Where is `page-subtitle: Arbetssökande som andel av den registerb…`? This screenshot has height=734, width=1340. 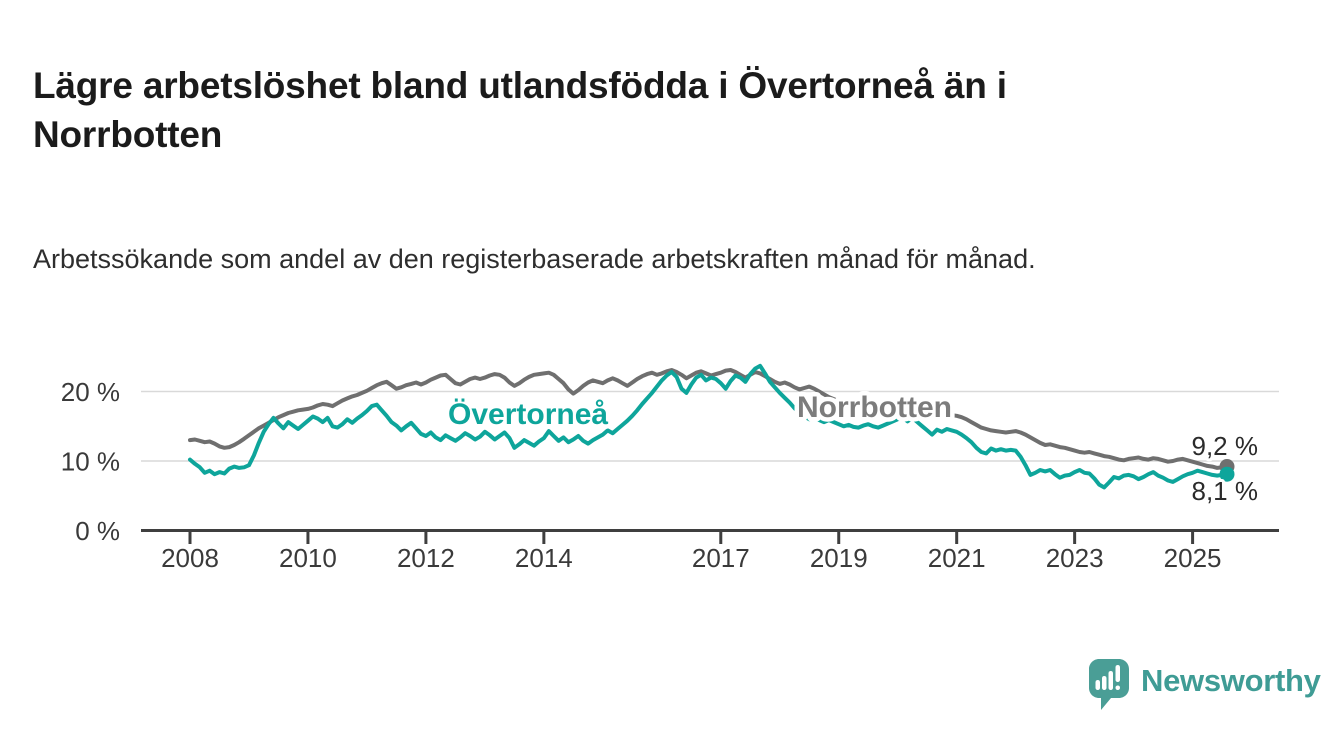
page-subtitle: Arbetssökande som andel av den registerb… is located at coordinates (534, 259).